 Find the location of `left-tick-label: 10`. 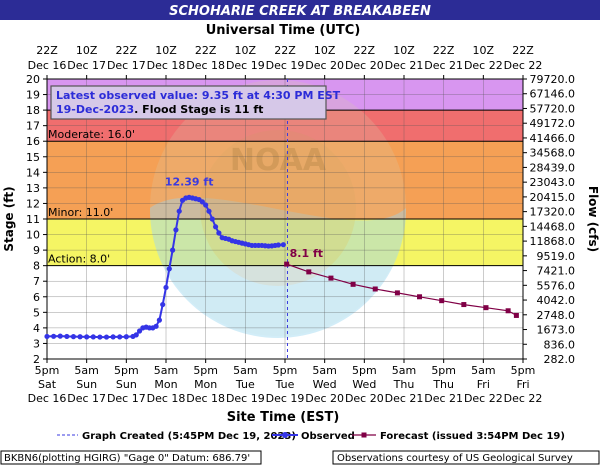

left-tick-label: 10 is located at coordinates (33, 235).